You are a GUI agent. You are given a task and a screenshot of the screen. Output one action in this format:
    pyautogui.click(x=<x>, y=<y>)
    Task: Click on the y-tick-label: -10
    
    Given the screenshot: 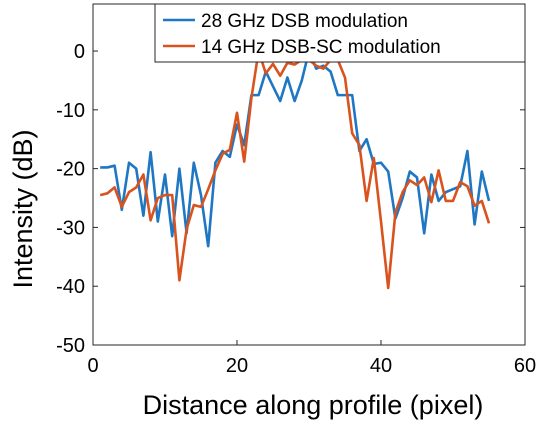 What is the action you would take?
    pyautogui.click(x=70, y=111)
    